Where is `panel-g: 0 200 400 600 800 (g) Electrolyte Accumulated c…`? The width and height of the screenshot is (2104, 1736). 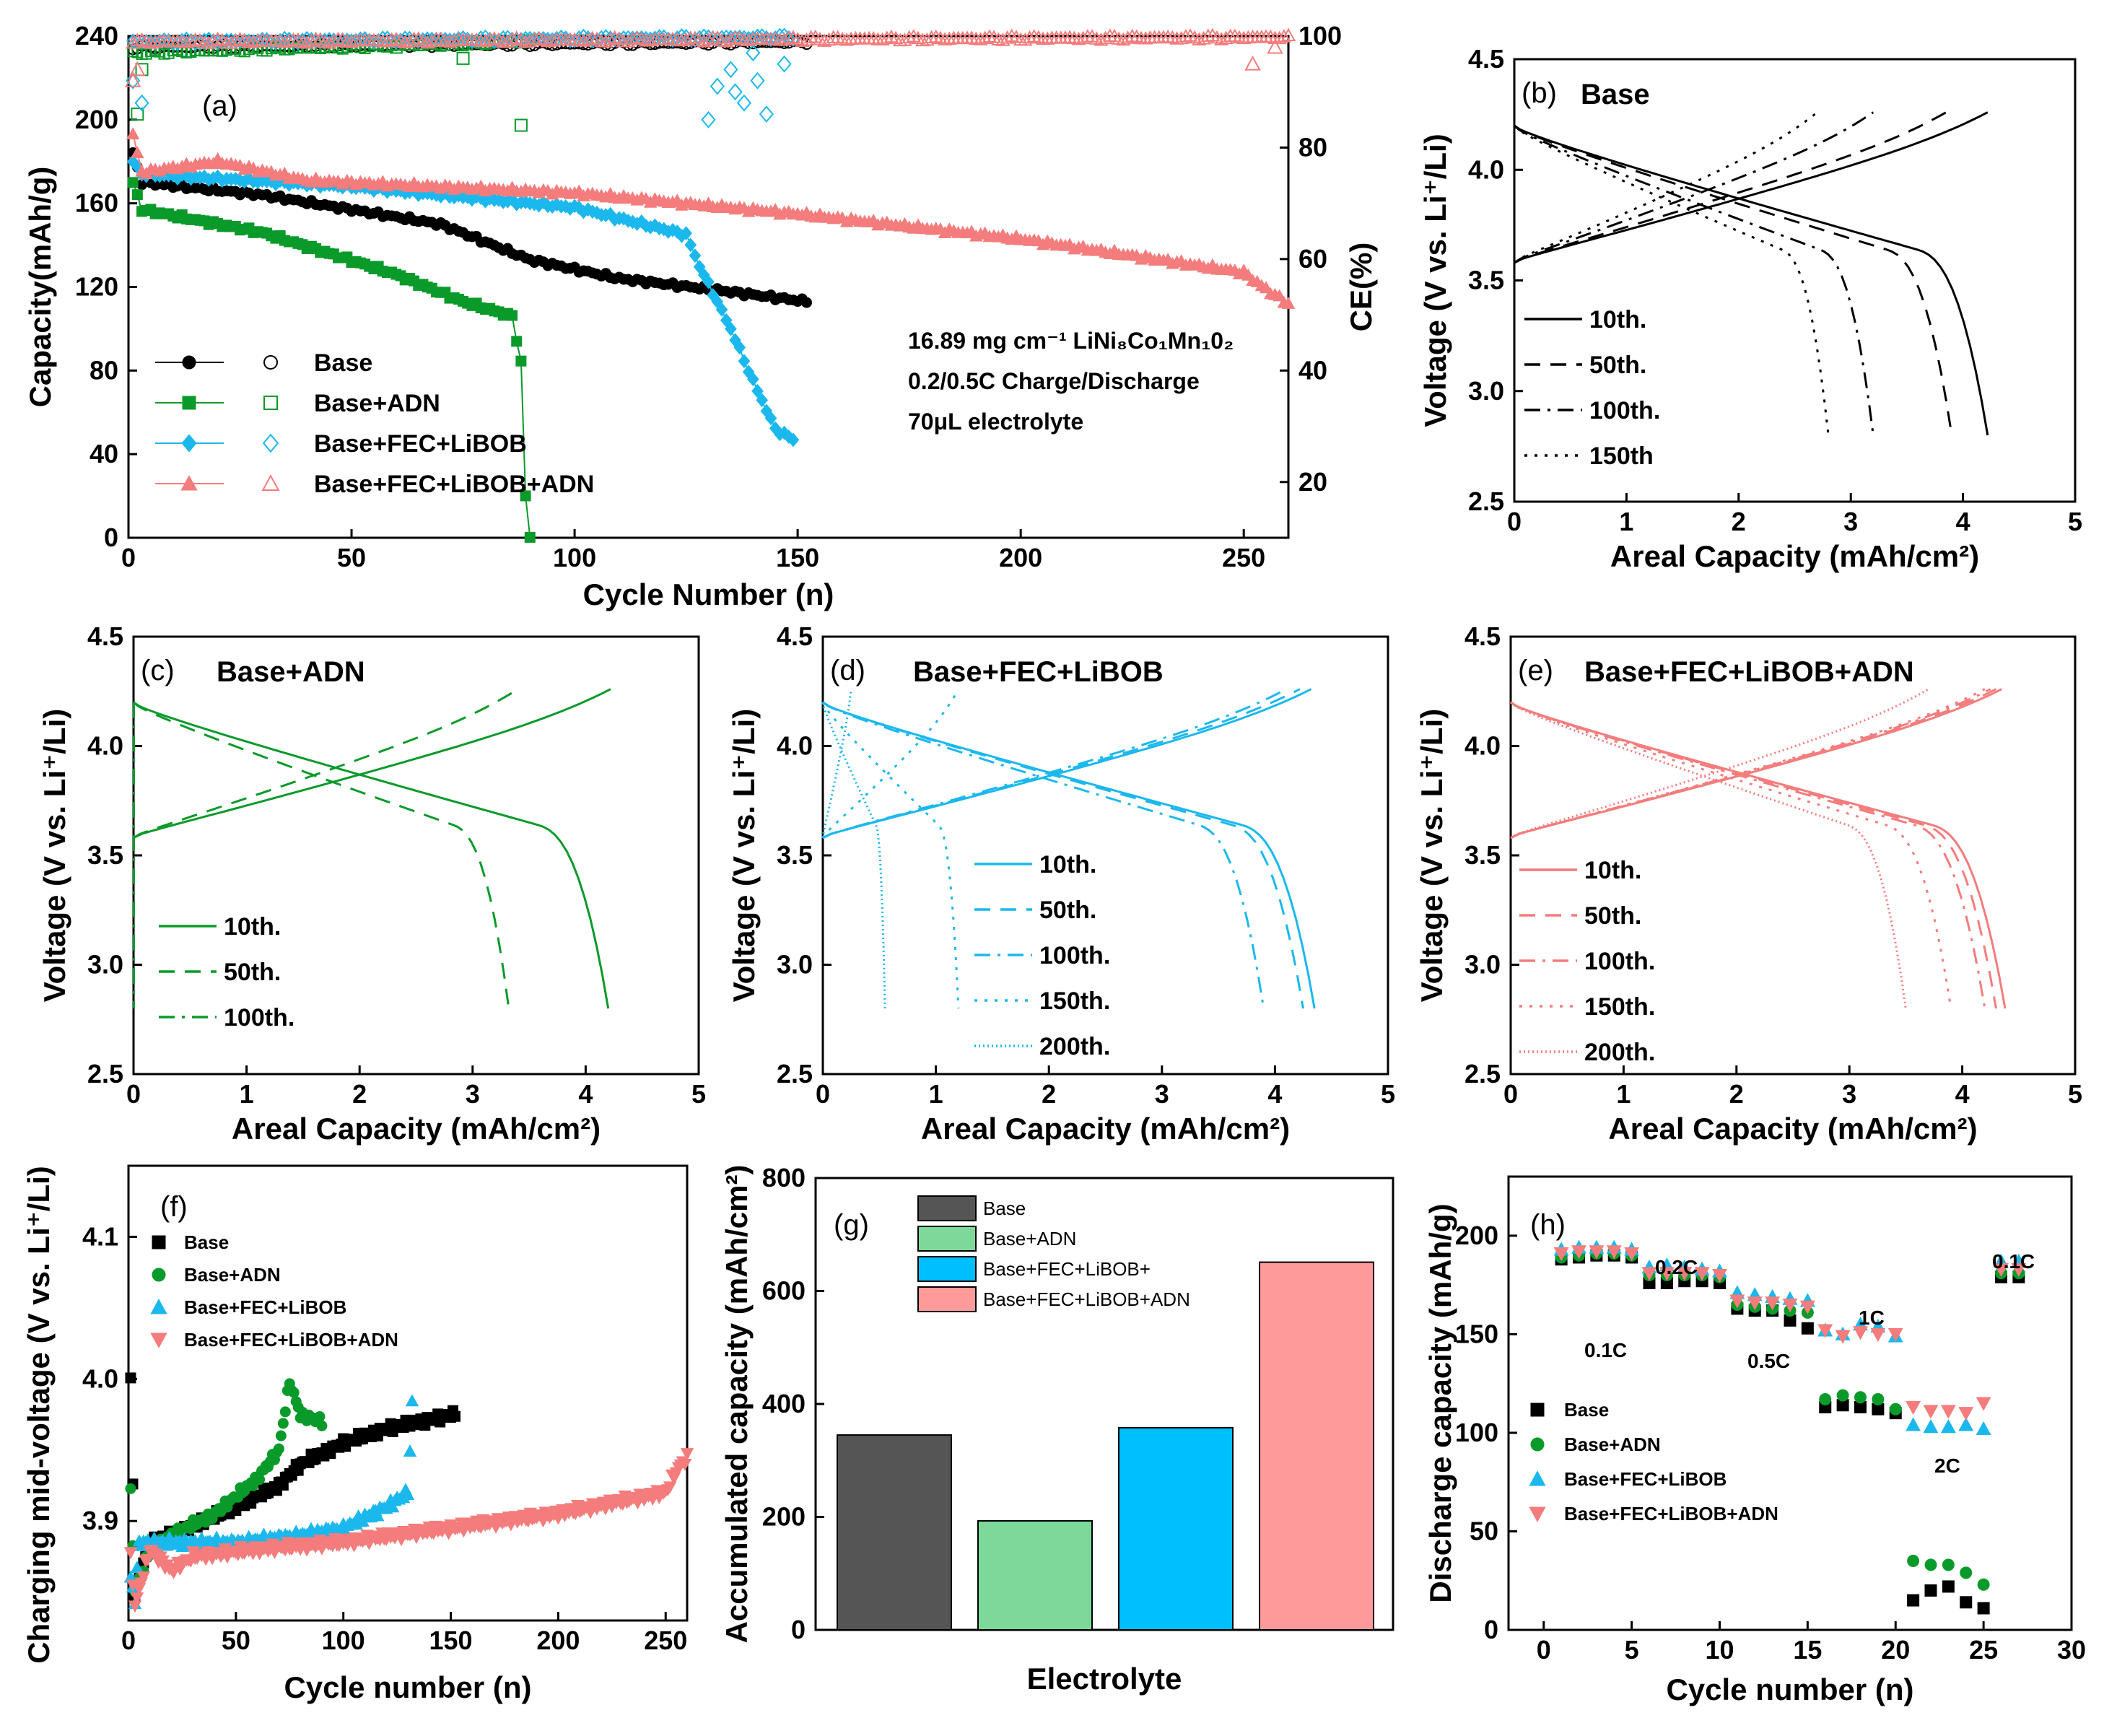
panel-g: 0 200 400 600 800 (g) Electrolyte Accumulated c… is located at coordinates (1057, 1429).